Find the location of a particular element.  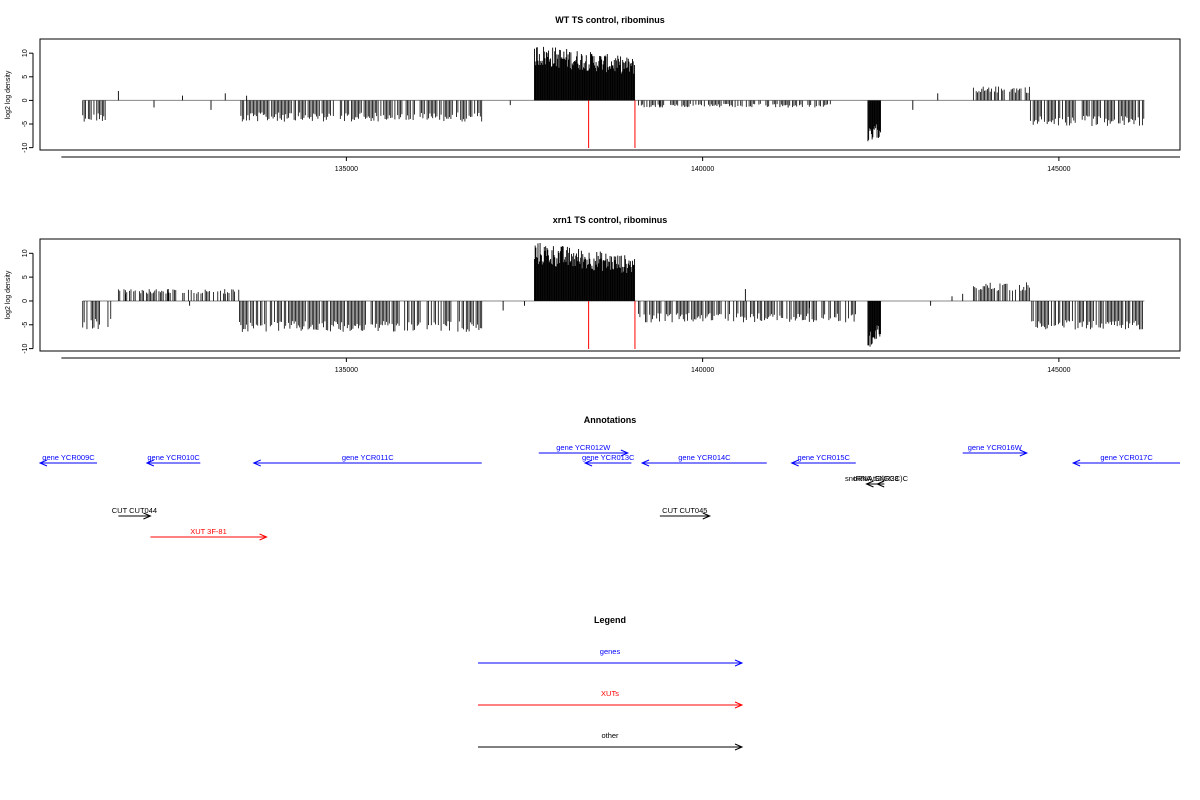

annotation-feature: gene YCR017C is located at coordinates (1125, 460).